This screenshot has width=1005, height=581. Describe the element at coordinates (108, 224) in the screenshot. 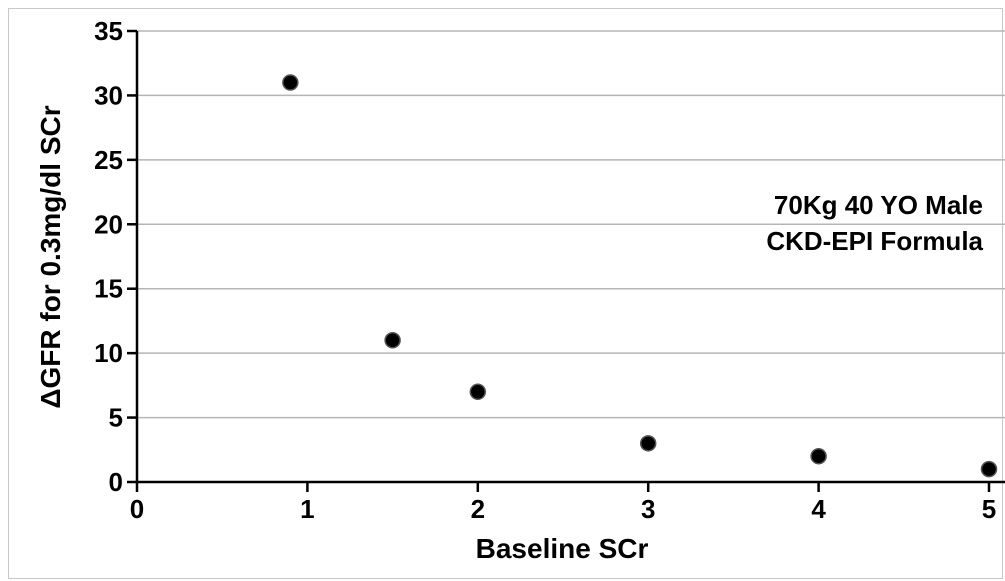

I see `y-tick-label: 20` at that location.